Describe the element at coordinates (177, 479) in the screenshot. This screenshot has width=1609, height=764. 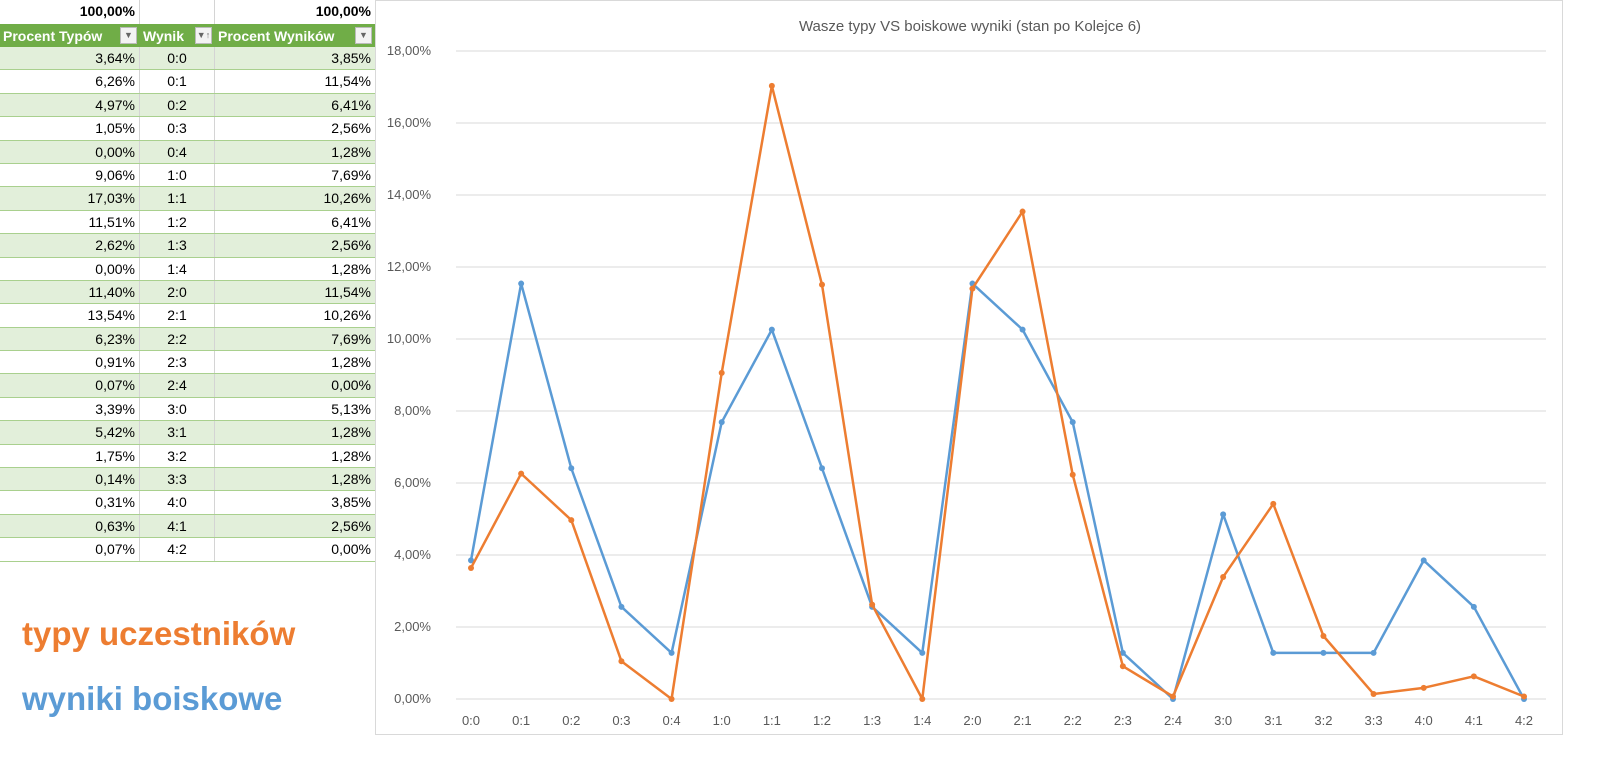
I see `cell-wynik: 3:3` at that location.